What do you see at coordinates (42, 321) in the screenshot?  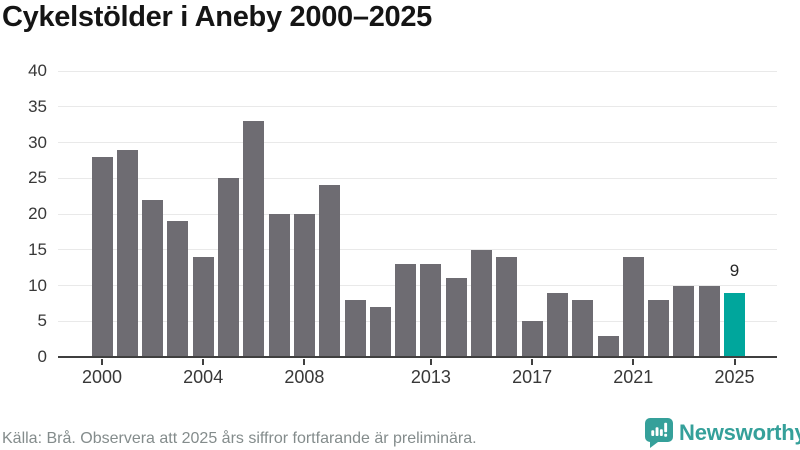 I see `y-axis-label: 5` at bounding box center [42, 321].